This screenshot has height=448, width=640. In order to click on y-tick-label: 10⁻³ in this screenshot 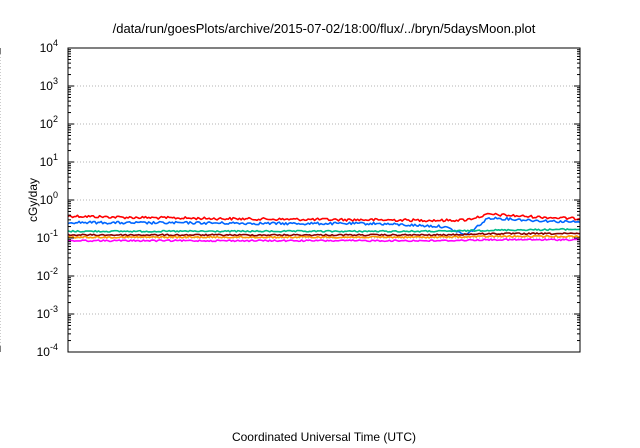, I will do `click(47, 312)`.